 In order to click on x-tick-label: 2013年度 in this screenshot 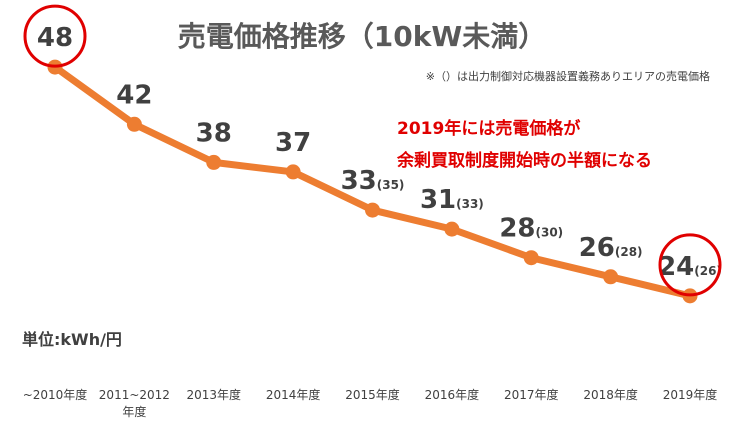, I will do `click(213, 394)`.